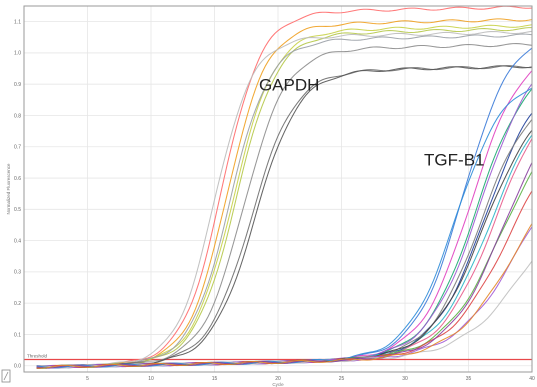 This screenshot has height=387, width=537. I want to click on threshold-label: Threshold, so click(37, 355).